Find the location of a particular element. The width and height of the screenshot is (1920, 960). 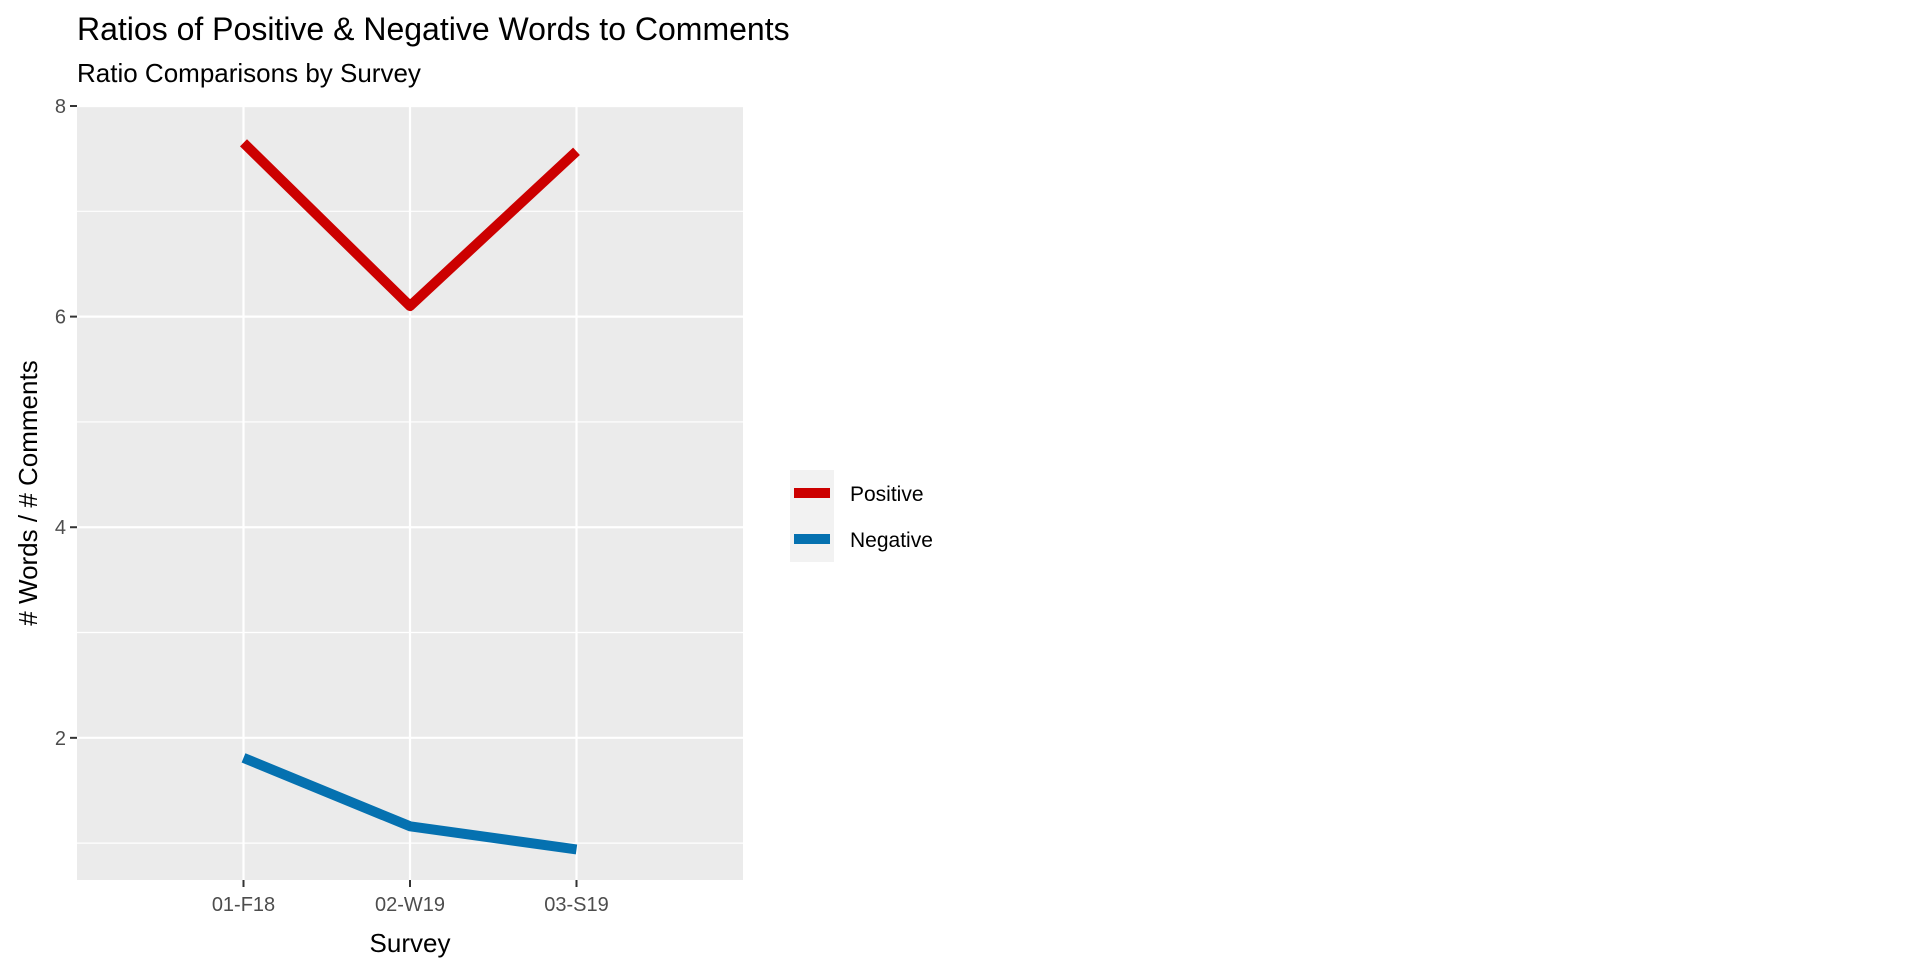

legend-label-positive: Positive is located at coordinates (887, 494).